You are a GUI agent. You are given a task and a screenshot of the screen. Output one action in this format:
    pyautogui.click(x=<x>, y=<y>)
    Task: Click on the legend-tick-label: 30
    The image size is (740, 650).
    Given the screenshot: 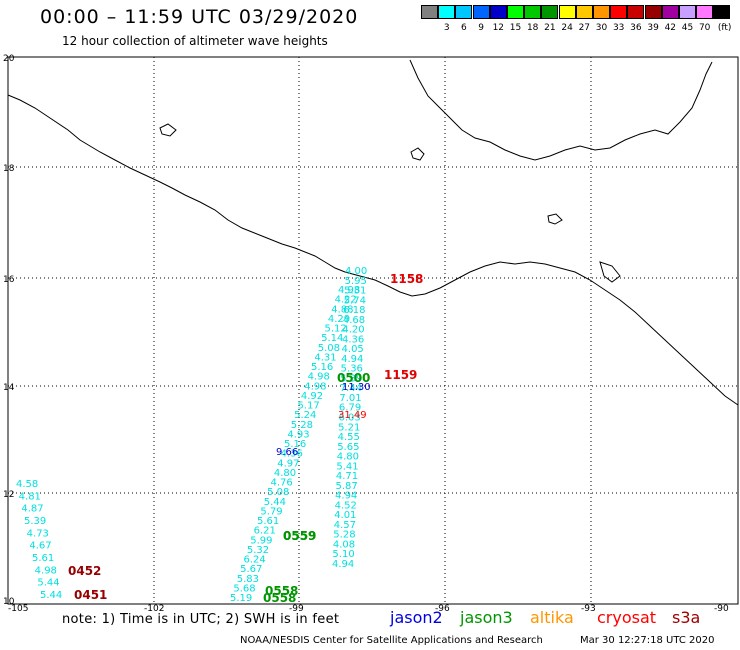 What is the action you would take?
    pyautogui.click(x=601, y=28)
    